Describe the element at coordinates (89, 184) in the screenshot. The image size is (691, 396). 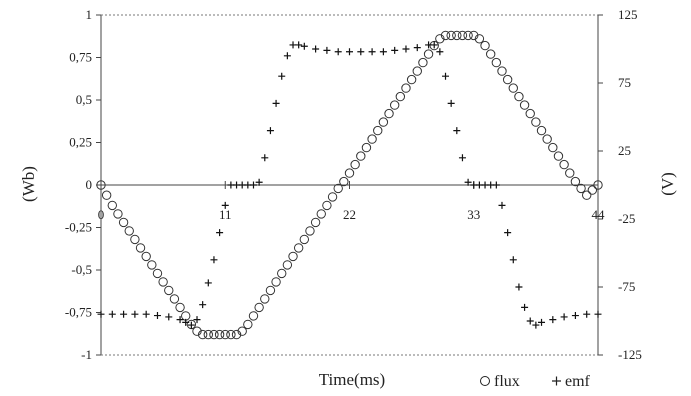
I see `left-tick-label: 0` at that location.